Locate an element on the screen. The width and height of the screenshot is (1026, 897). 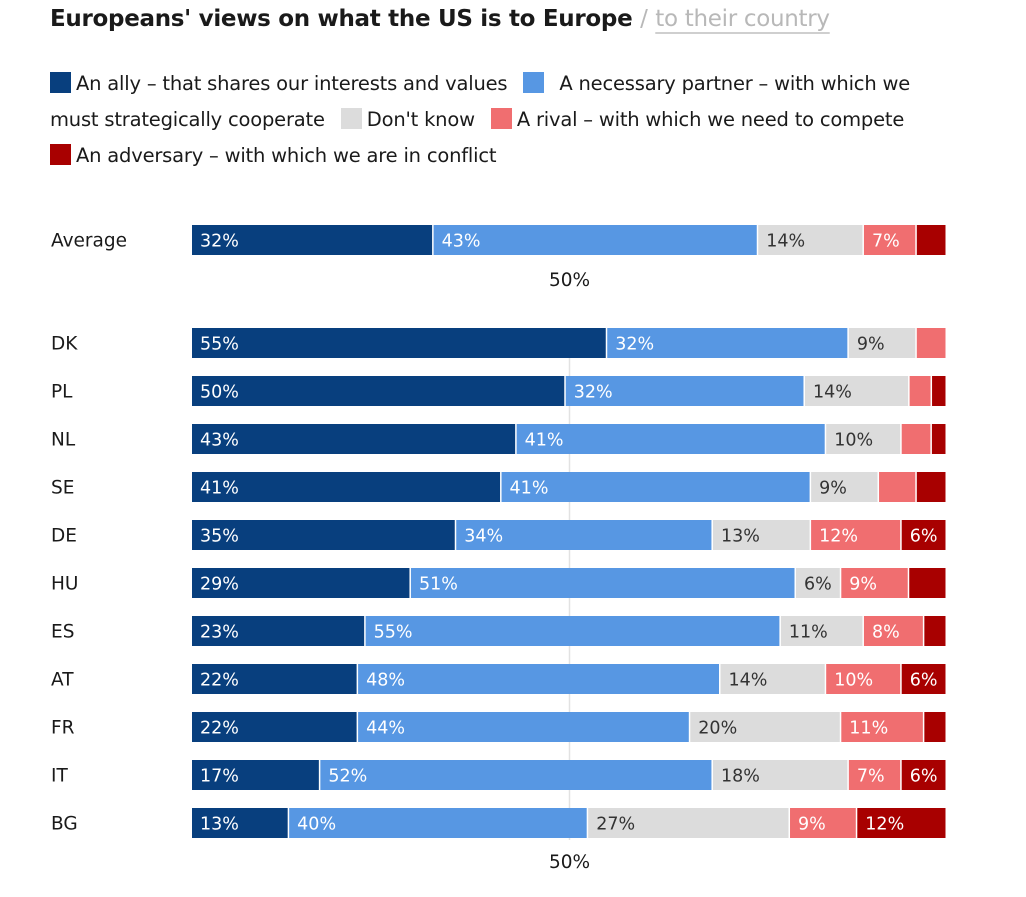
segment-label-partner: 40% is located at coordinates (316, 825).